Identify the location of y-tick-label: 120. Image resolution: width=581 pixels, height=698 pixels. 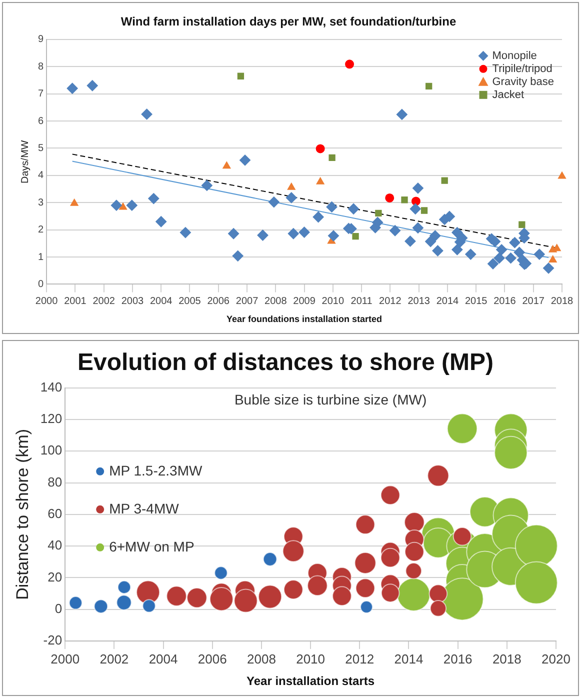
(51, 418).